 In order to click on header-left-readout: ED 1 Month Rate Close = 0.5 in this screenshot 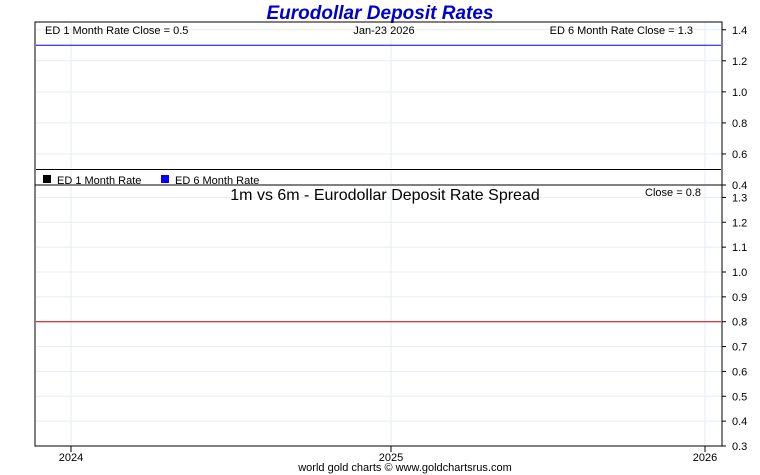, I will do `click(116, 31)`.